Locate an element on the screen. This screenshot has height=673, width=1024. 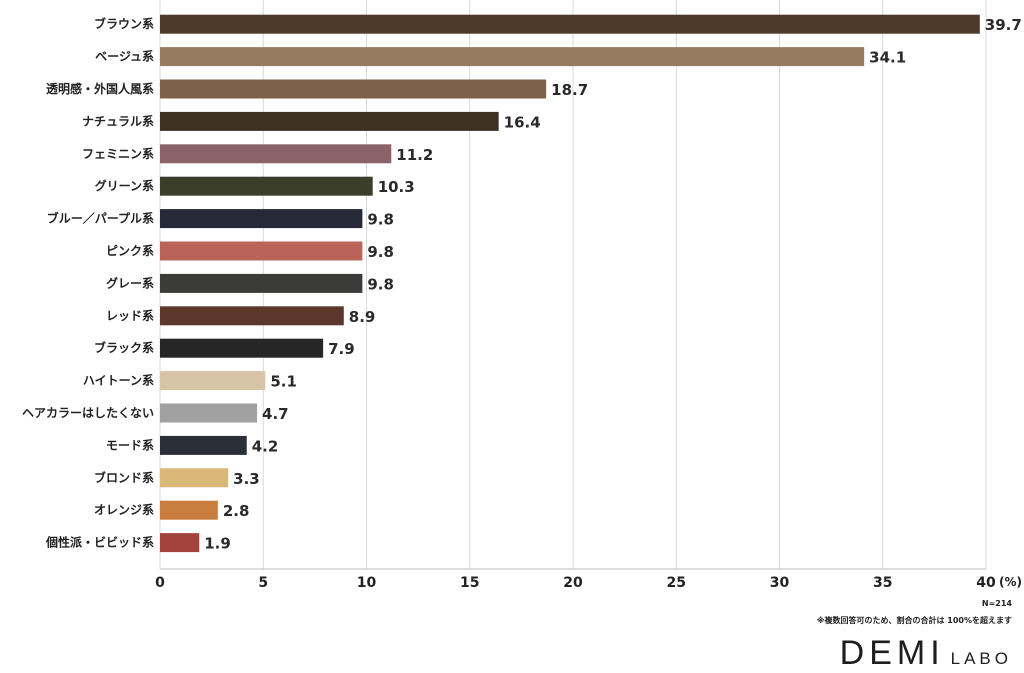
value-label: 10.3 is located at coordinates (396, 187).